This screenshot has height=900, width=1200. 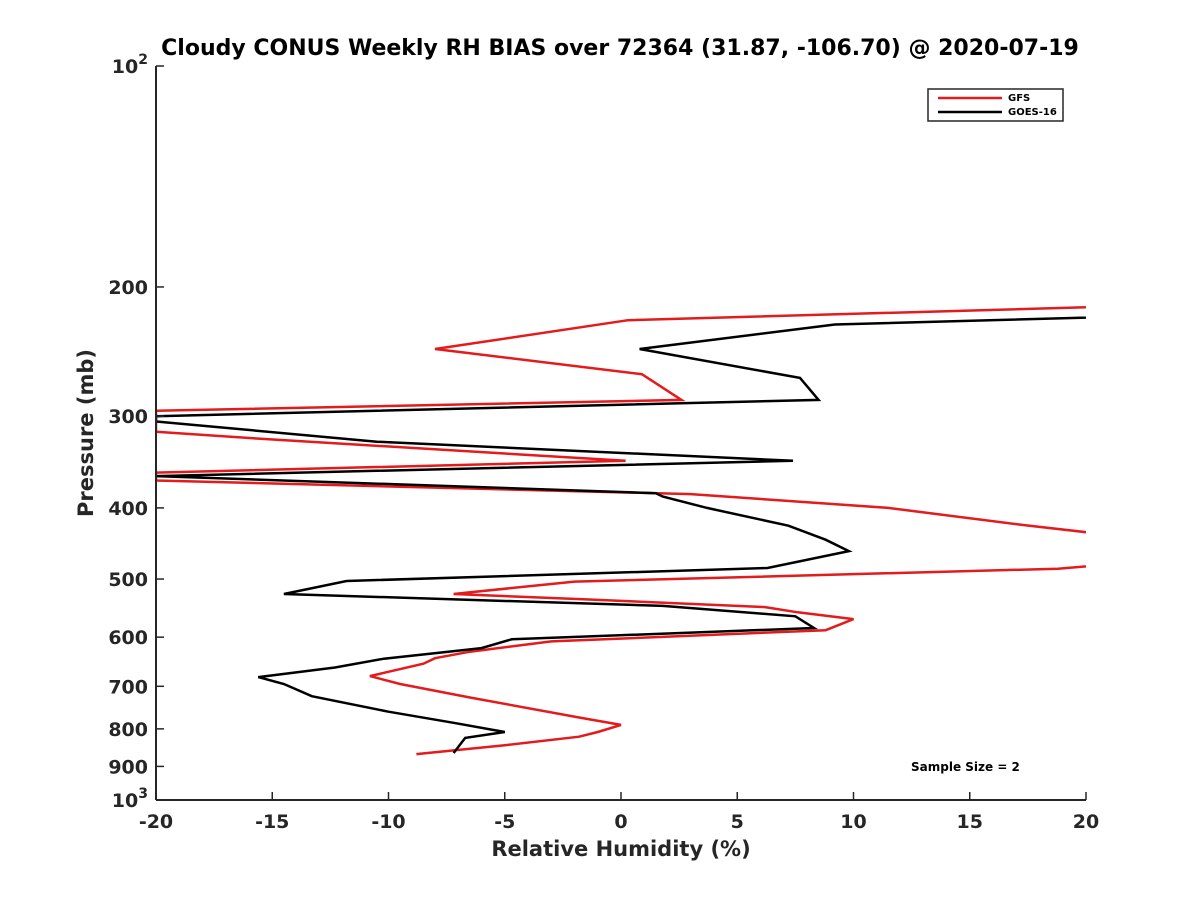 What do you see at coordinates (965, 767) in the screenshot?
I see `sample-size-annotation: Sample Size = 2` at bounding box center [965, 767].